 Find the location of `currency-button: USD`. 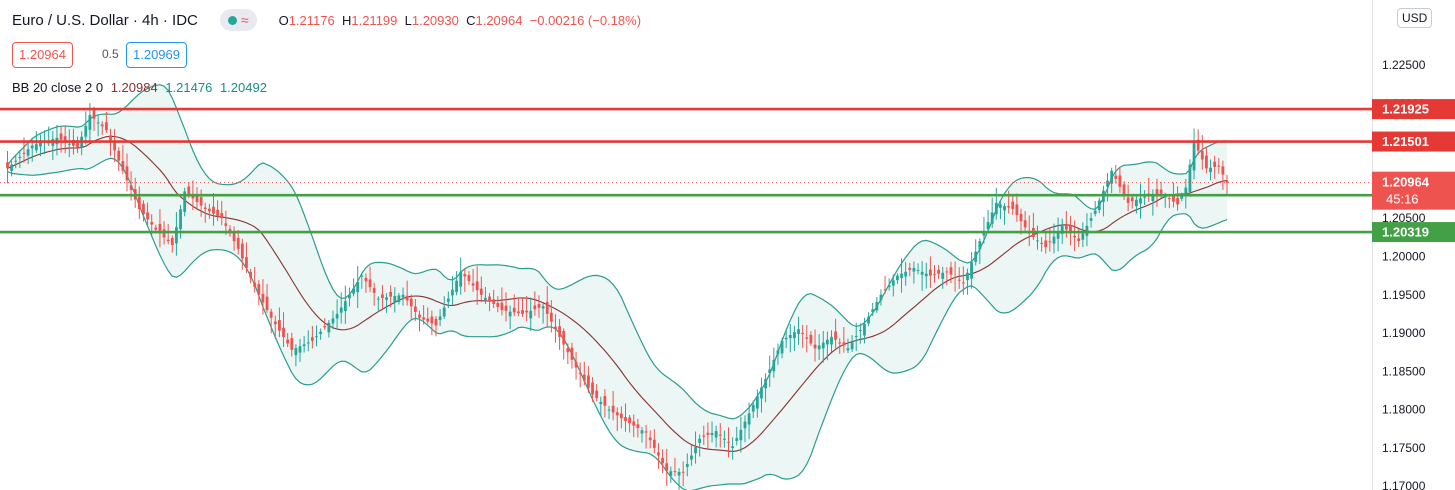

currency-button: USD is located at coordinates (1415, 18).